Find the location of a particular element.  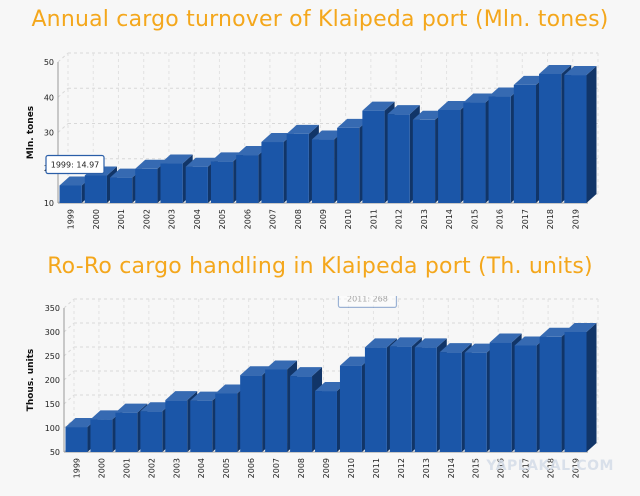

watermark: YAPLAKAL.COM is located at coordinates (550, 466).